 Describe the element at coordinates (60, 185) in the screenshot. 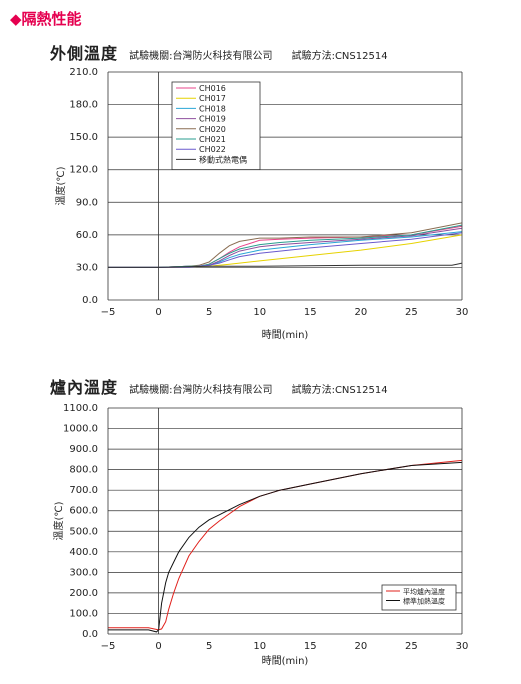

I see `chart1-y-axis-label: 溫度(℃)` at that location.